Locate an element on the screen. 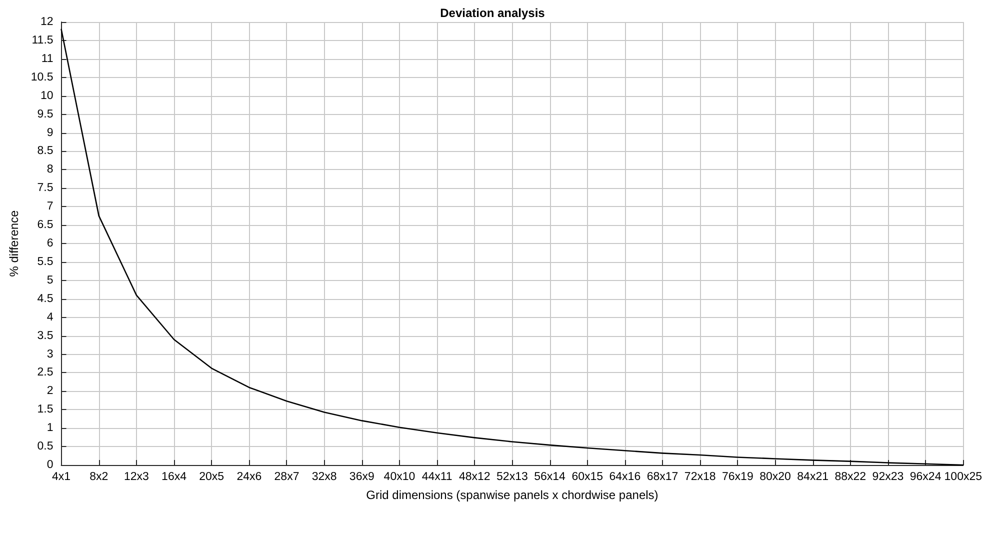  y-tick-label: 8 is located at coordinates (50, 170).